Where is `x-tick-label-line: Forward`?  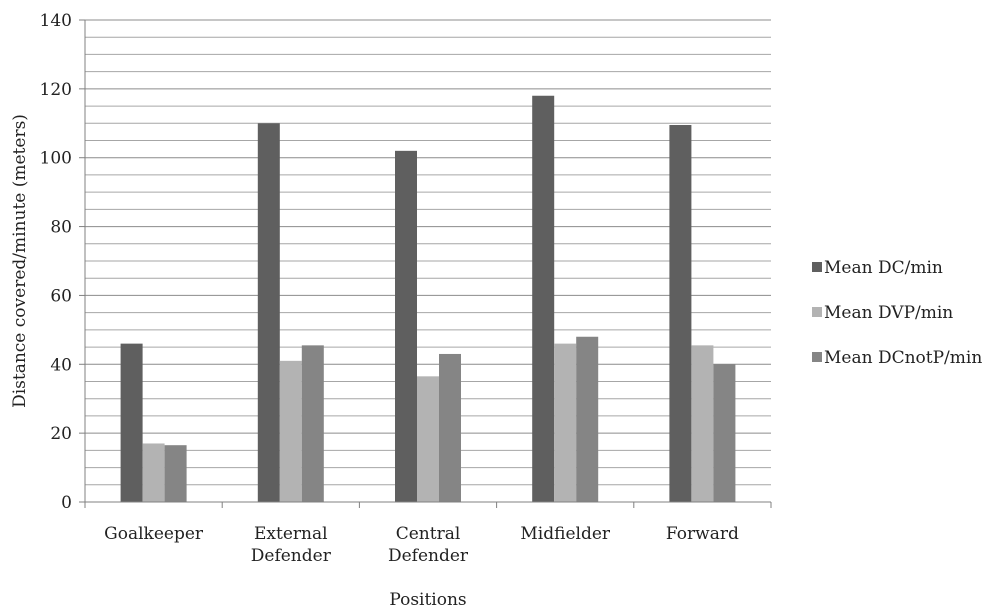 x-tick-label-line: Forward is located at coordinates (702, 534).